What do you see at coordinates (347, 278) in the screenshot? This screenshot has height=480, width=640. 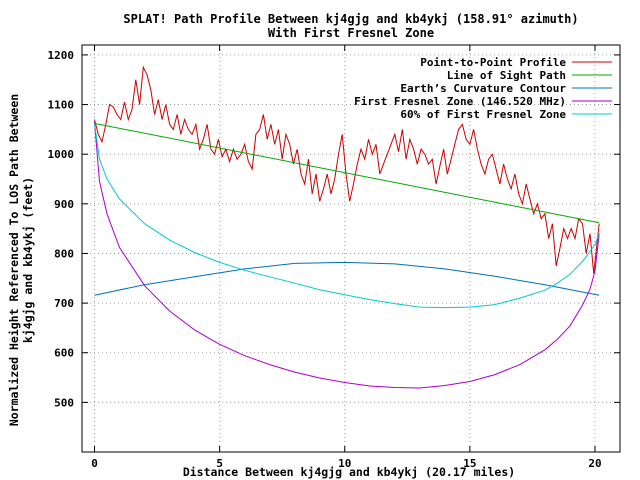 I see `series-line-earth-s-curvature-contour` at bounding box center [347, 278].